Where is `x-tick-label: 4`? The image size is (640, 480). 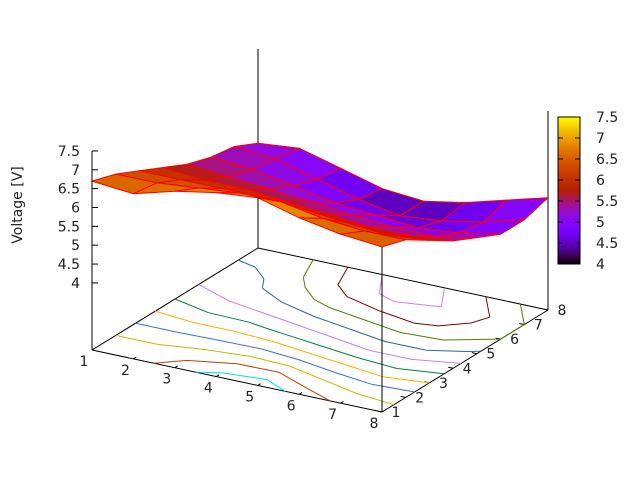 x-tick-label: 4 is located at coordinates (208, 389).